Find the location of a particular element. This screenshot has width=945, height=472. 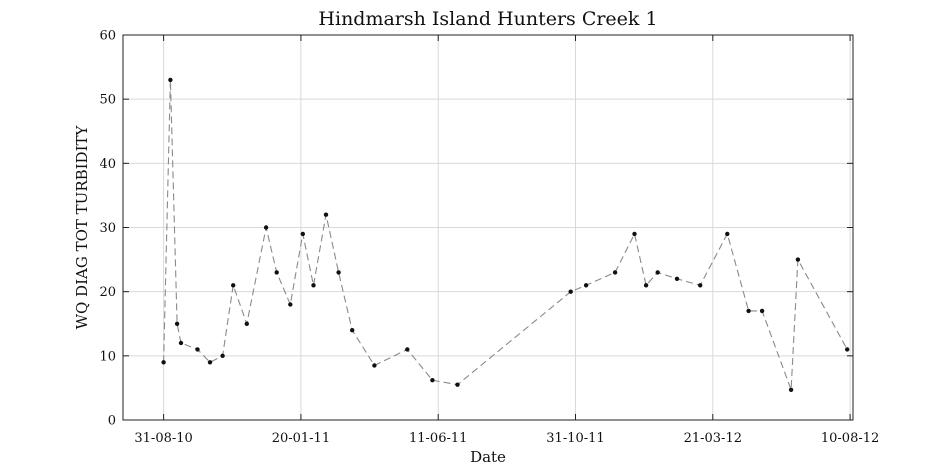

y-axis-label: WQ DIAG TOT TURBIDITY is located at coordinates (82, 226).